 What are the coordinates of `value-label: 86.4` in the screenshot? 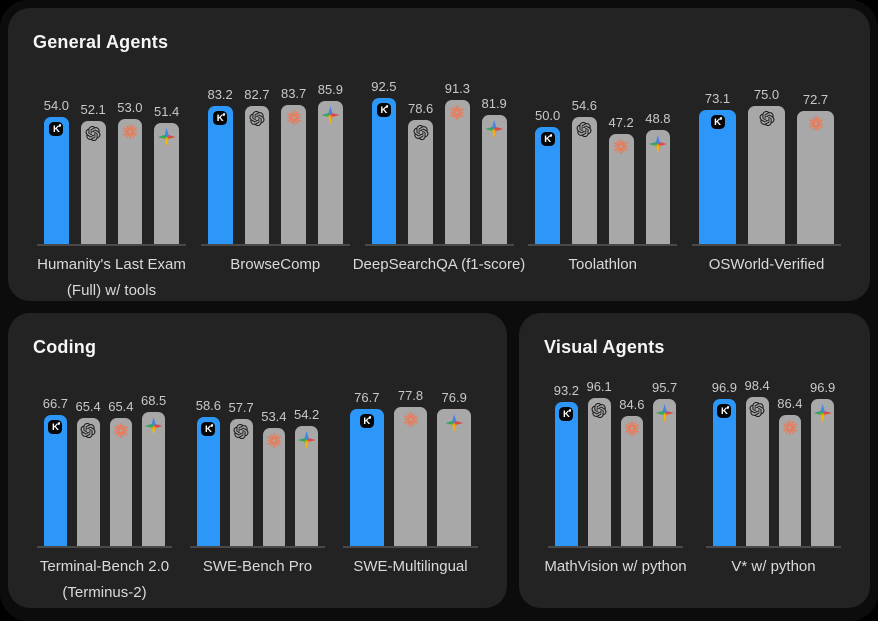 It's located at (790, 403).